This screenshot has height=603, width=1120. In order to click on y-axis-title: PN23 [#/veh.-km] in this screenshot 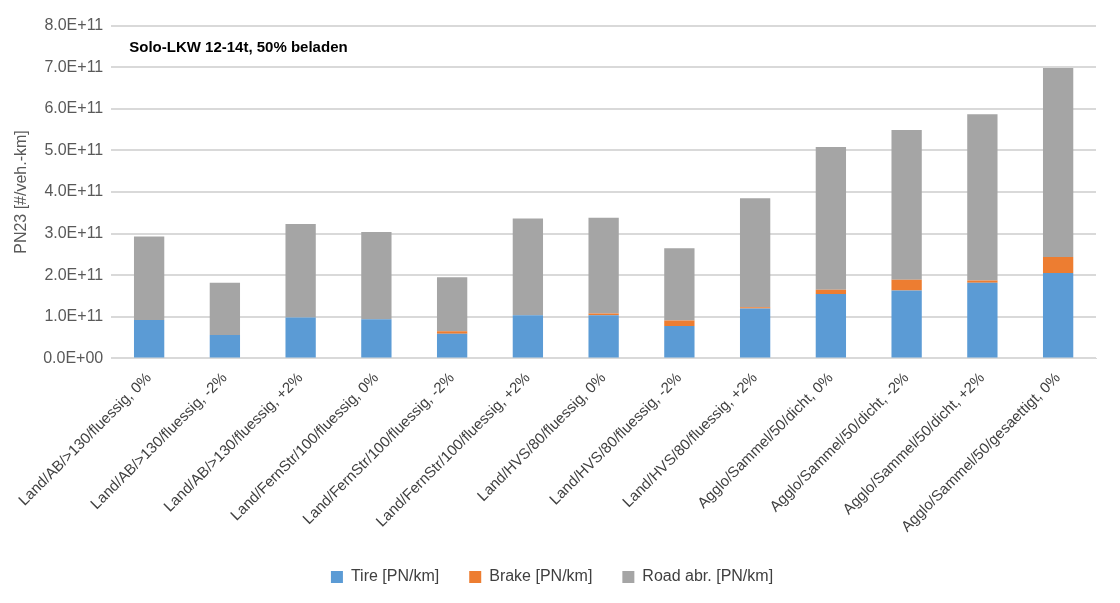, I will do `click(21, 192)`.